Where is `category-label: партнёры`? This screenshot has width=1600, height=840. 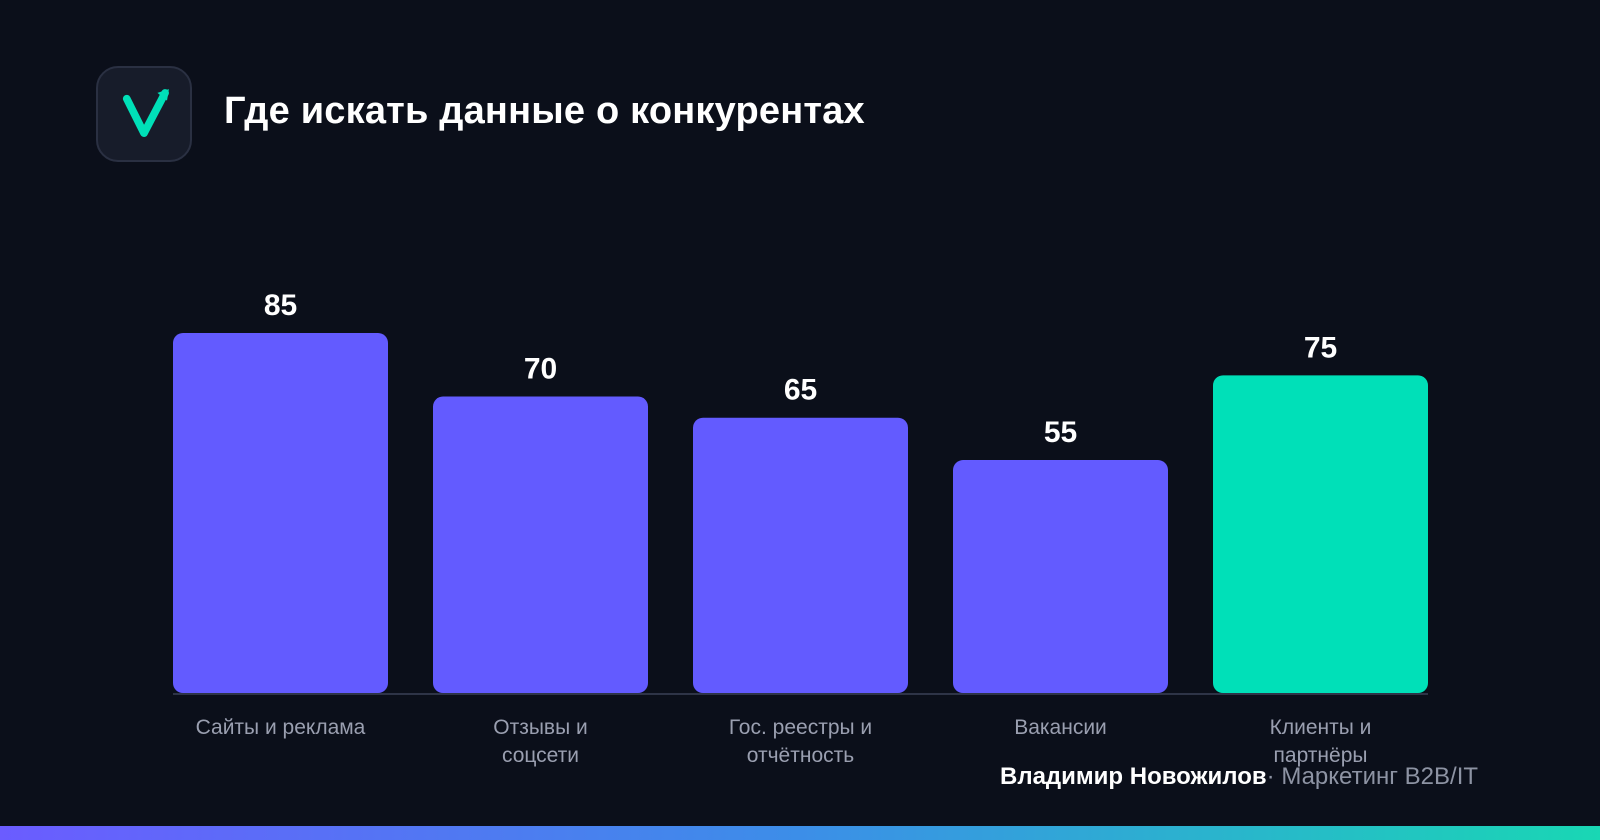 category-label: партнёры is located at coordinates (1321, 755).